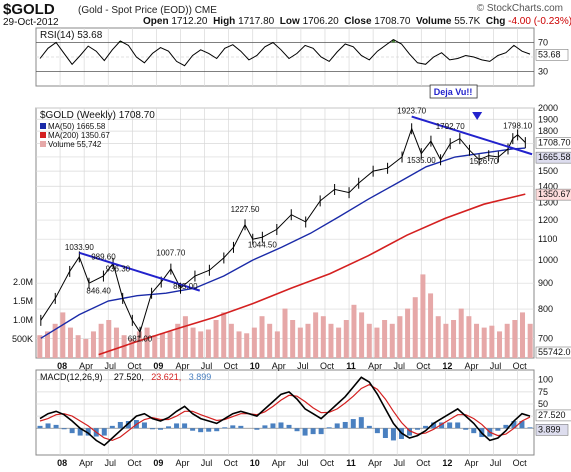 The image size is (571, 472). What do you see at coordinates (285, 57) in the screenshot?
I see `rsi-panel-frame` at bounding box center [285, 57].